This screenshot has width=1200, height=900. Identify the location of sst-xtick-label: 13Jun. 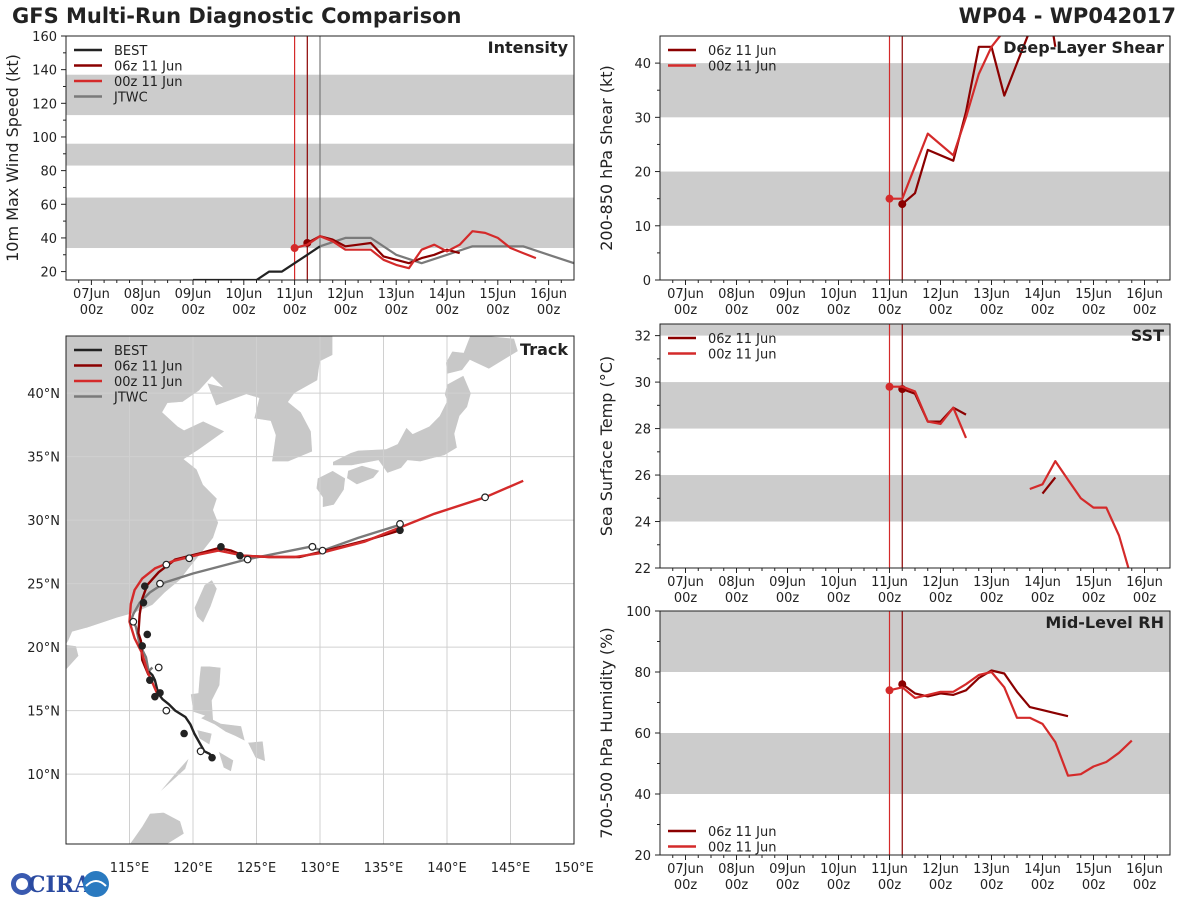
(991, 582).